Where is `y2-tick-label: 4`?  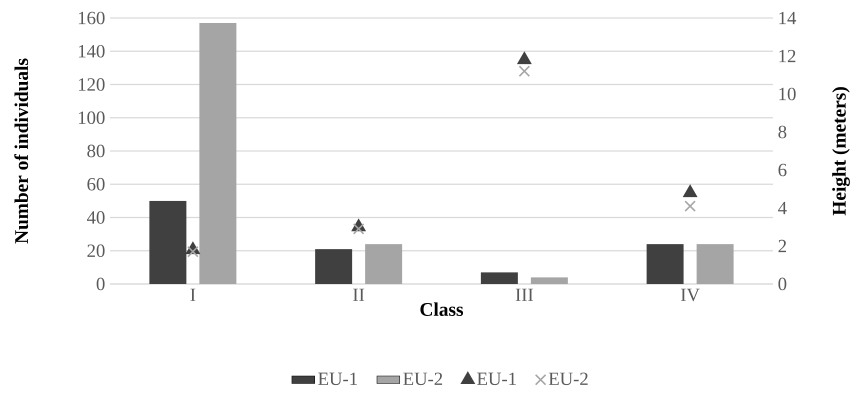 y2-tick-label: 4 is located at coordinates (782, 208).